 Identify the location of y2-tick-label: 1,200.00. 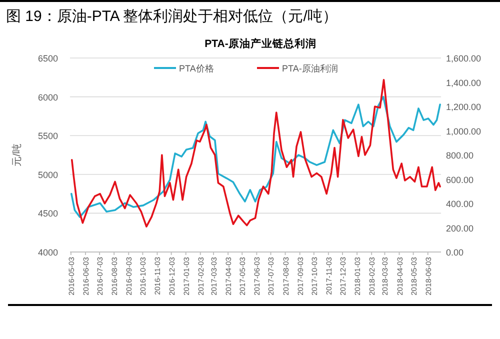
(464, 107).